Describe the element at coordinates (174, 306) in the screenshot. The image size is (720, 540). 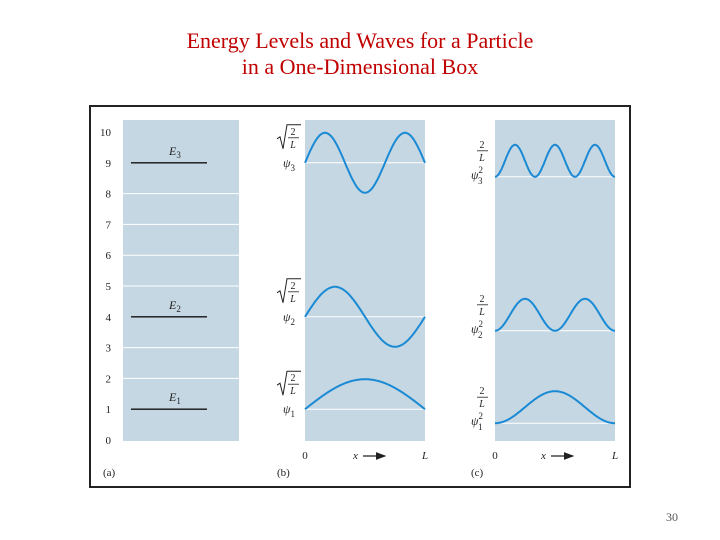
I see `energy-level-label: E2` at that location.